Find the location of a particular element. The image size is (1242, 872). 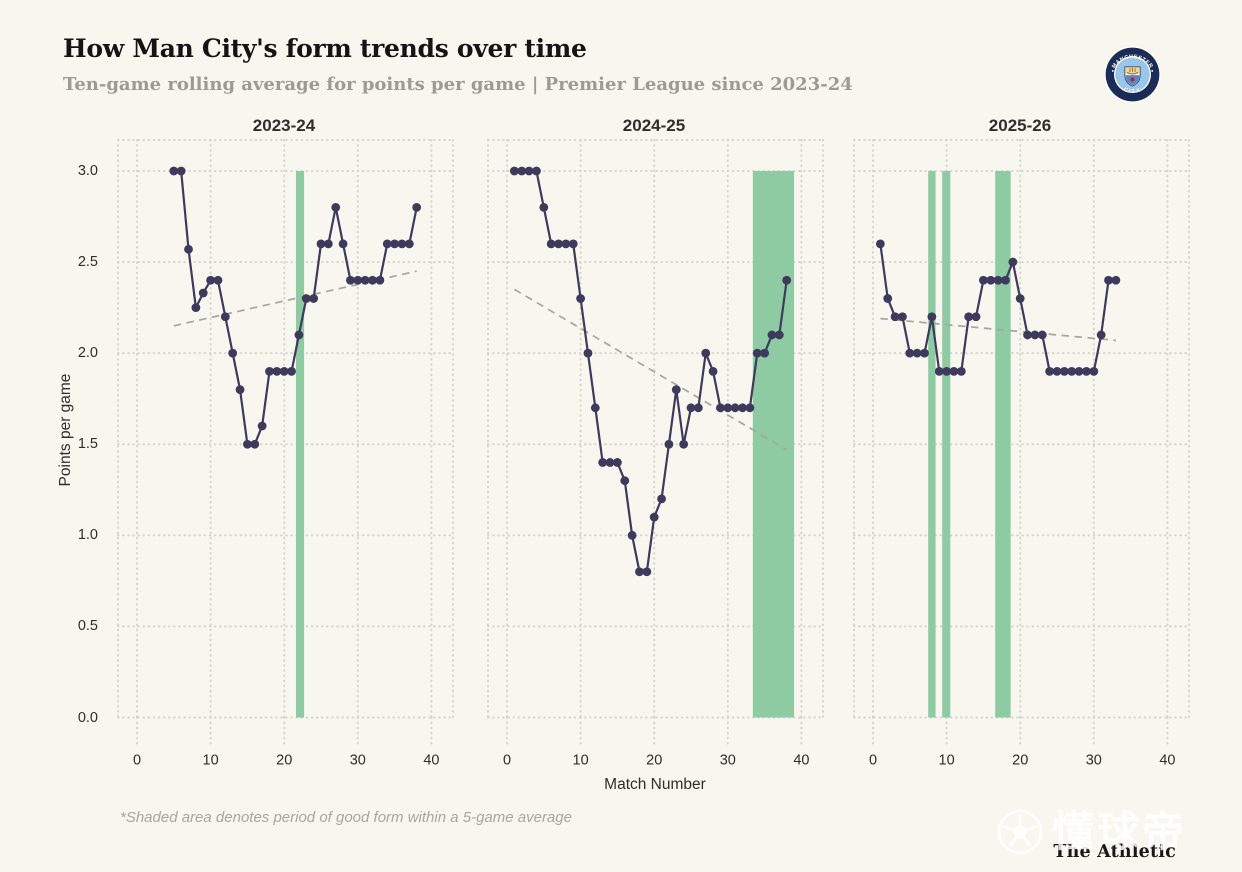

y-axis-label: Points per game is located at coordinates (65, 430).